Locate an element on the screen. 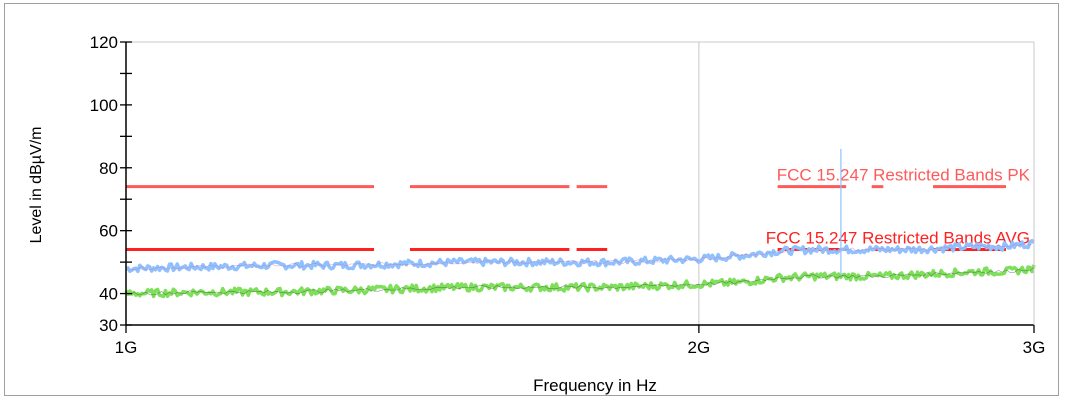  y-tick-label: 120 is located at coordinates (104, 42).